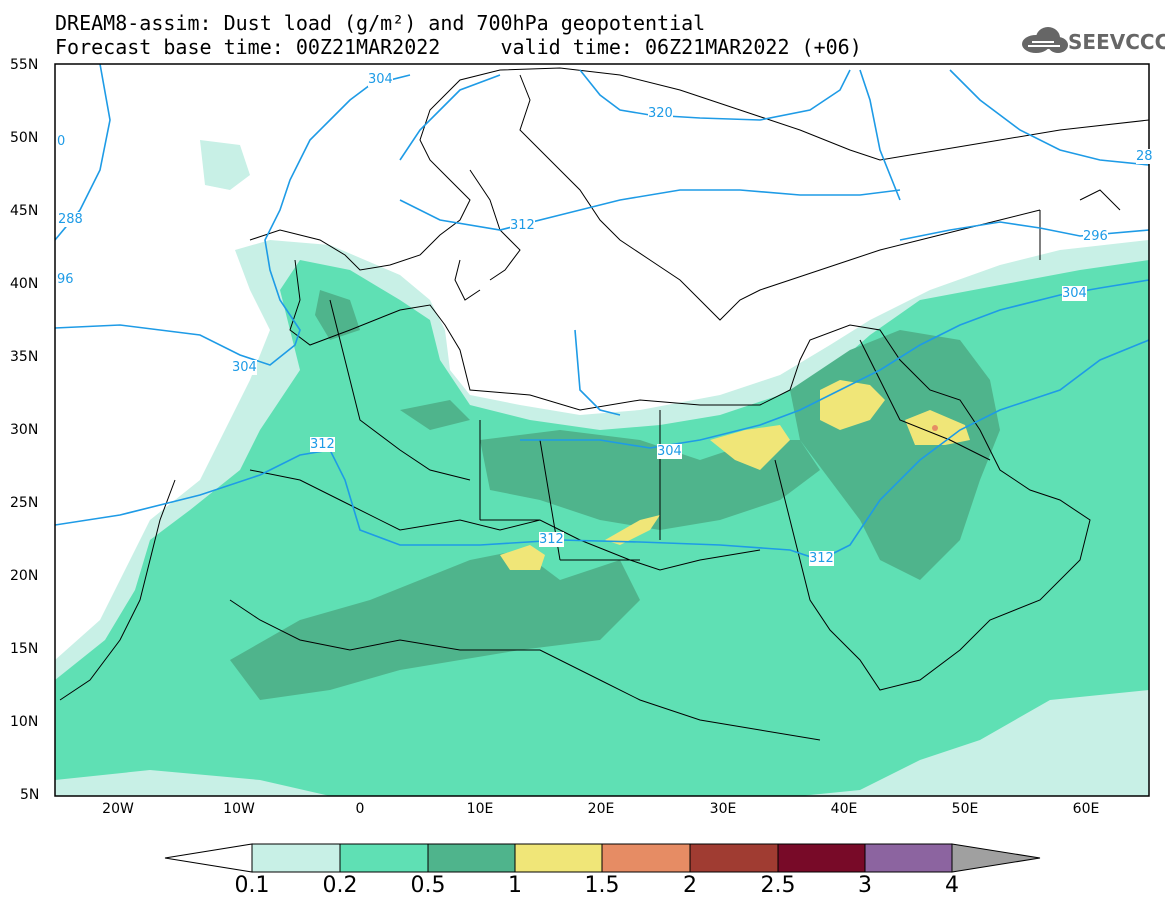 This screenshot has height=907, width=1165. Describe the element at coordinates (778, 885) in the screenshot. I see `colorbar-tick: 2.5` at that location.